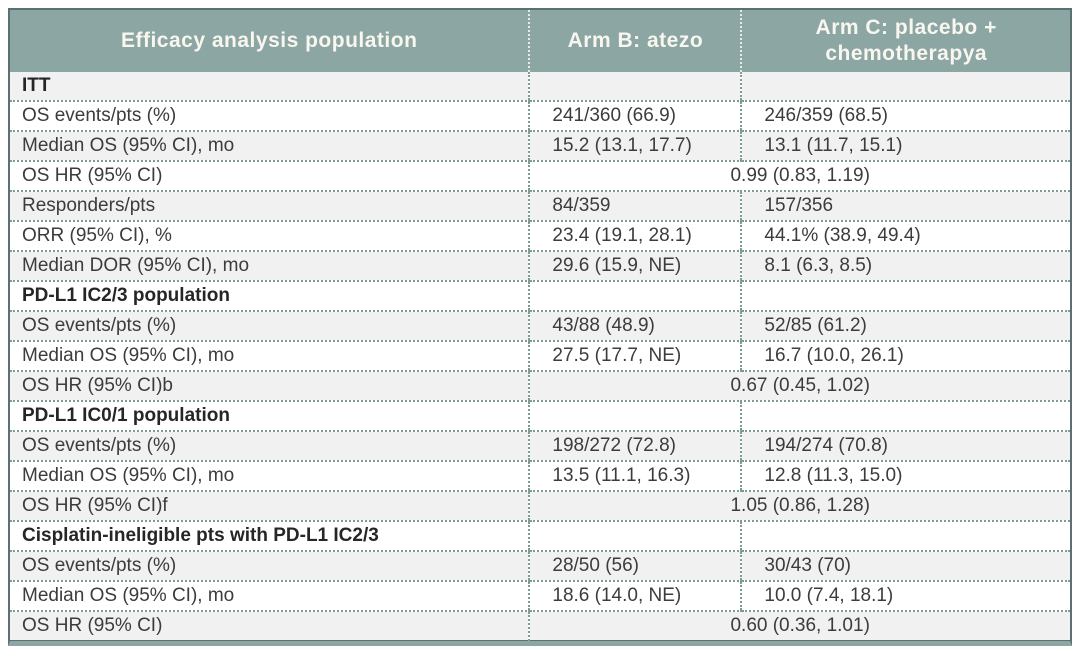 This screenshot has width=1080, height=670. I want to click on arm-b-value-cell: 241/360 (66.9), so click(635, 116).